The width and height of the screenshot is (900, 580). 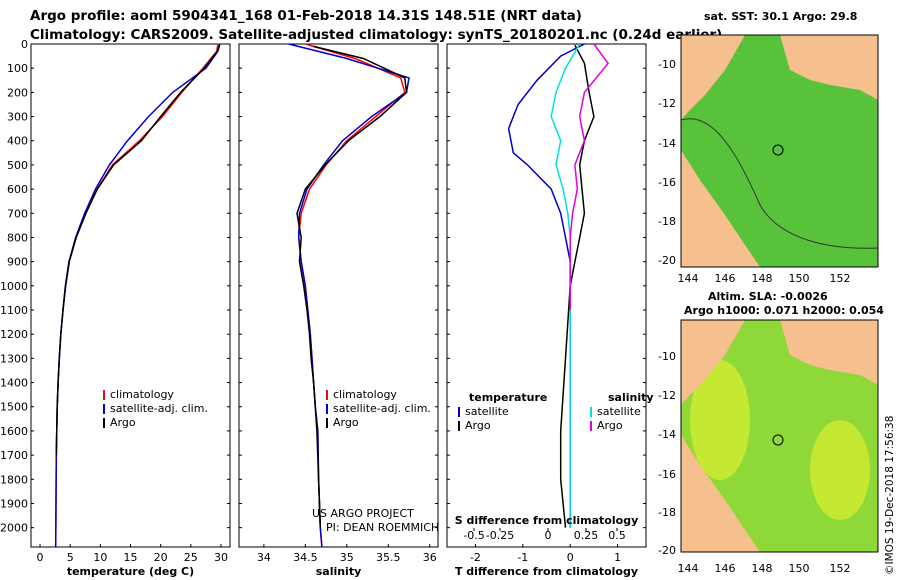 I want to click on y-tick-label: 1800, so click(x=14, y=479).